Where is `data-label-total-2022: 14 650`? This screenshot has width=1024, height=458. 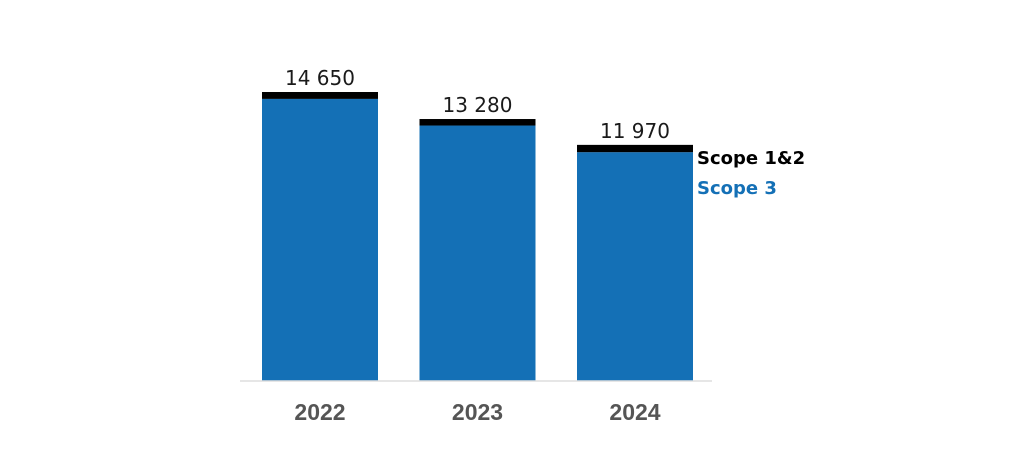
data-label-total-2022: 14 650 is located at coordinates (320, 78).